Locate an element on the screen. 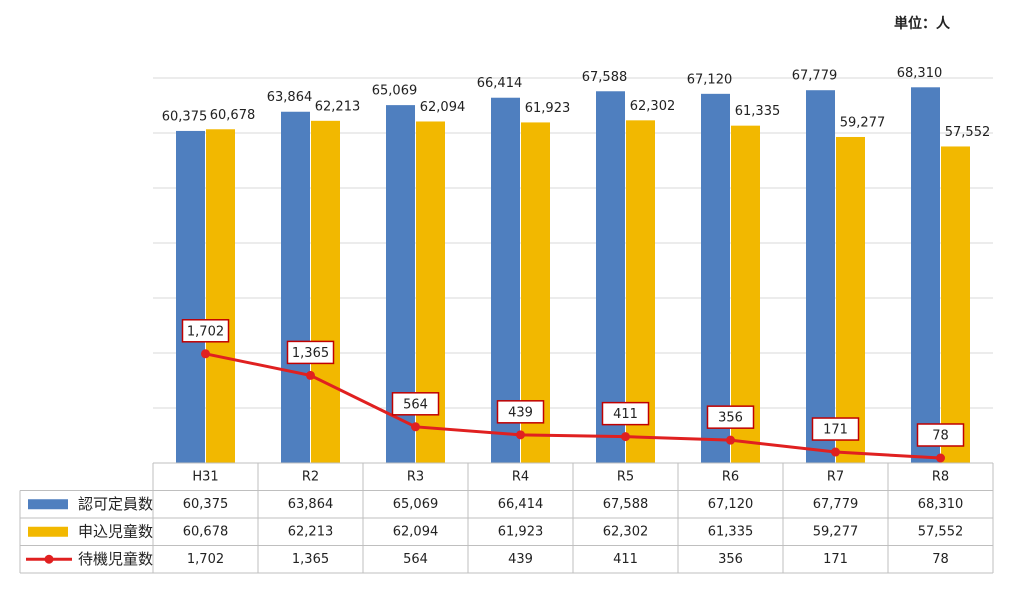 Image resolution: width=1020 pixels, height=595 pixels. line-value-label: 356 is located at coordinates (730, 418).